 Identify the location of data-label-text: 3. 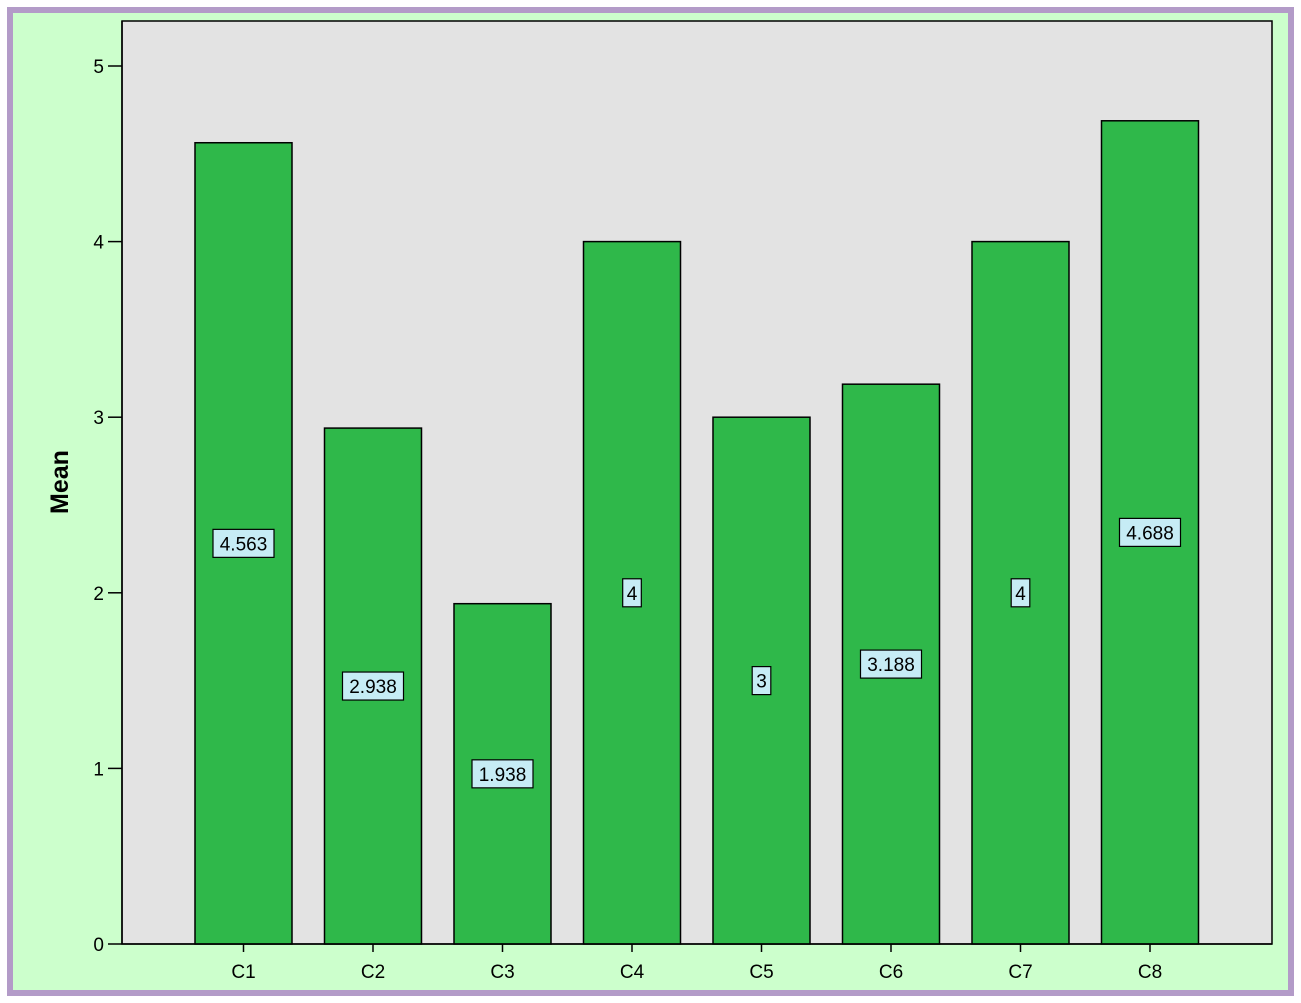
(761, 682).